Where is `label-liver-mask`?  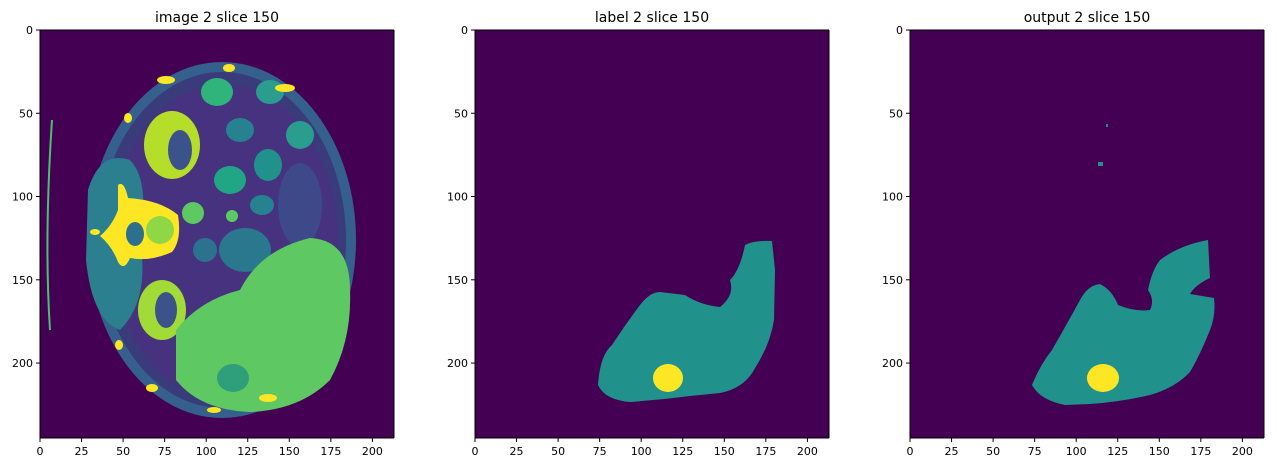 label-liver-mask is located at coordinates (686, 321).